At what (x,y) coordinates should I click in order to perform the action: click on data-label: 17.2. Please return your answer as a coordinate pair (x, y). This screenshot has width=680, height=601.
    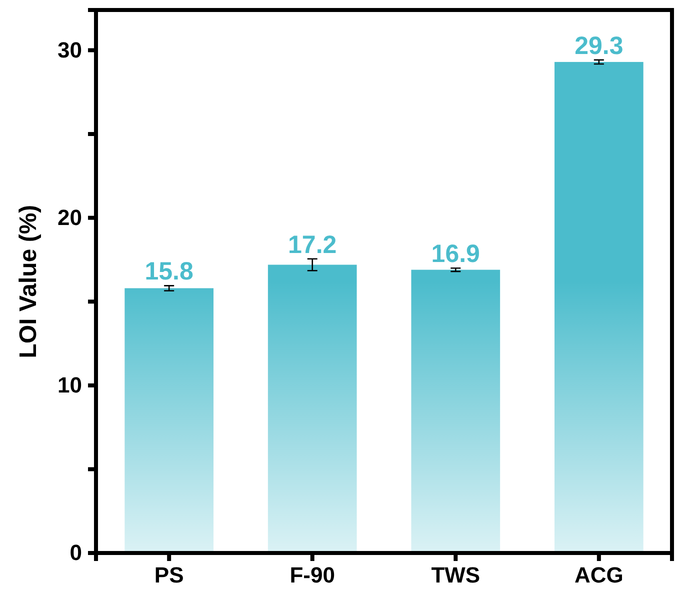
    Looking at the image, I should click on (312, 244).